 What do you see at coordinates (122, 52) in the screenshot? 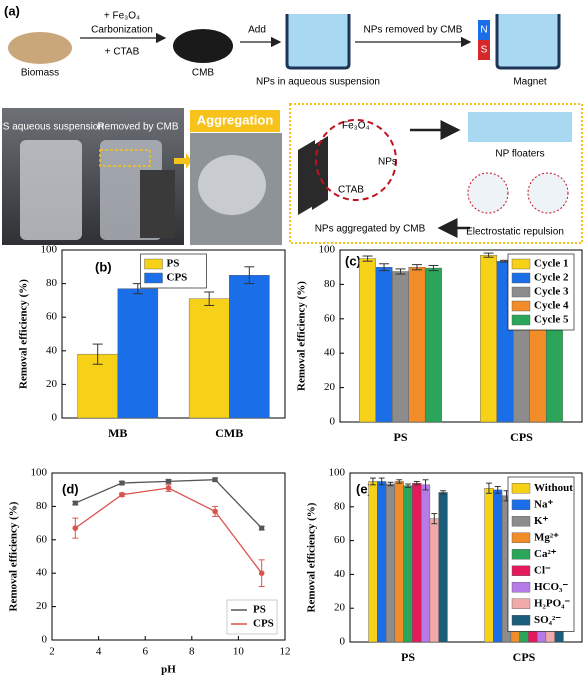
I see `label: + CTAB` at bounding box center [122, 52].